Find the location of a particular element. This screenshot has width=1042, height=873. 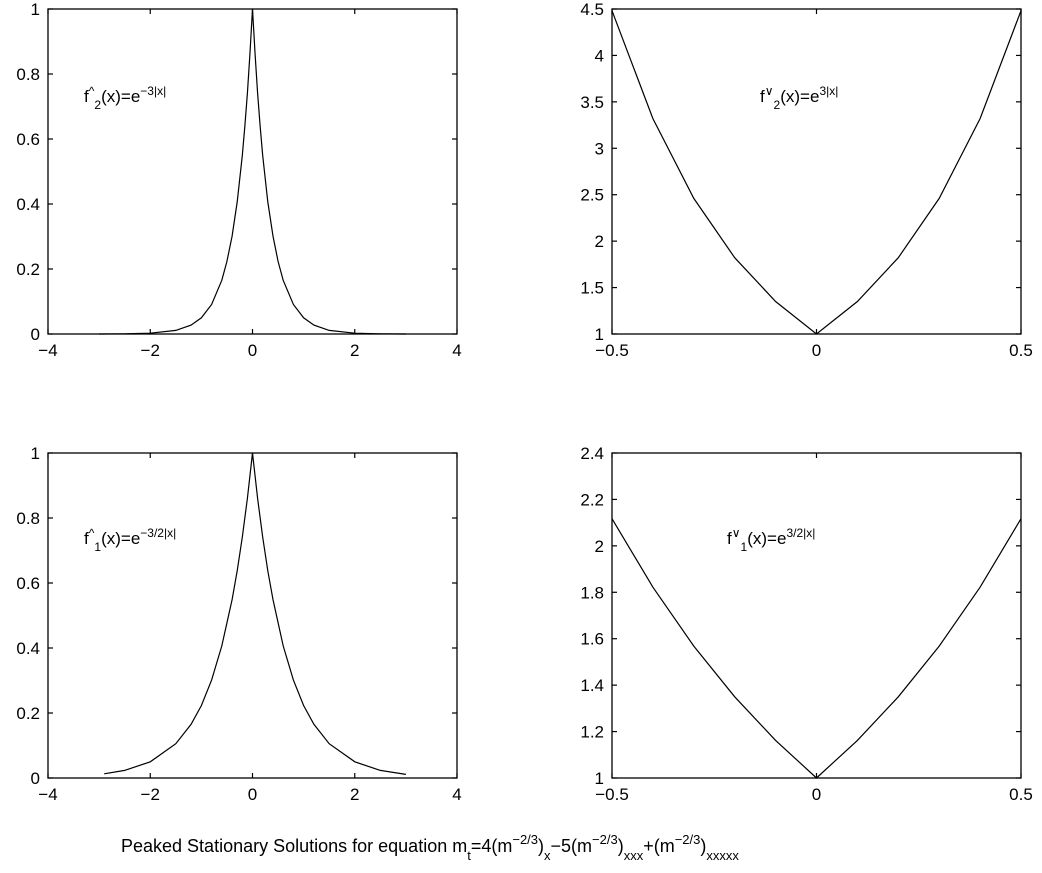

caption-part-5: x is located at coordinates (547, 855).